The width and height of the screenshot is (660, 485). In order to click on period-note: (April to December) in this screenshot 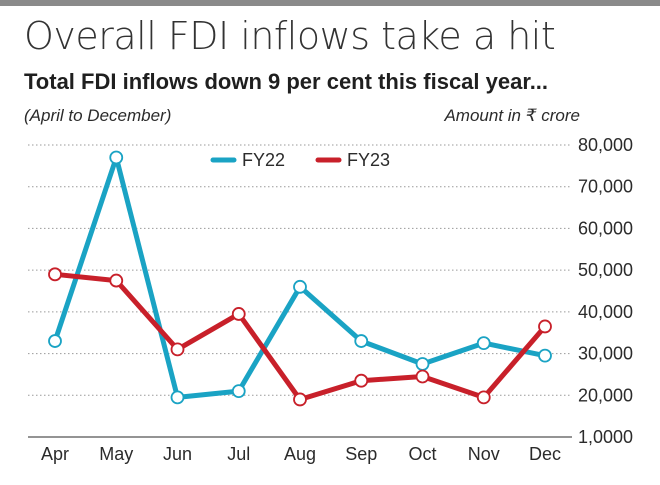, I will do `click(98, 115)`.